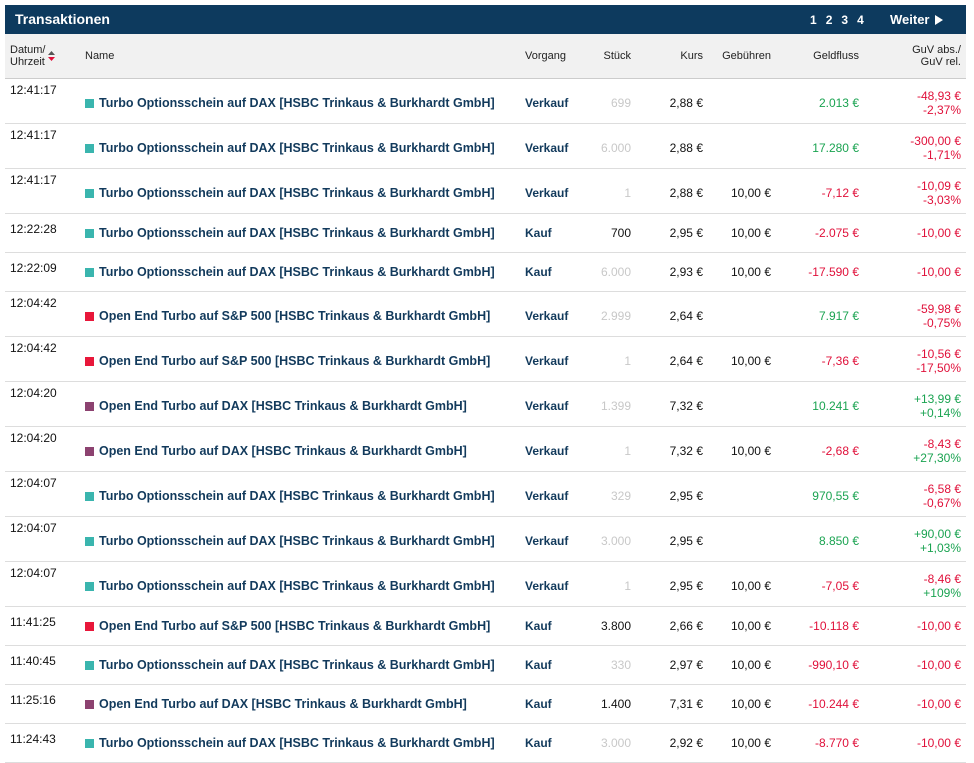 Image resolution: width=974 pixels, height=763 pixels. Describe the element at coordinates (941, 154) in the screenshot. I see `pnl-rel: -1,71%` at that location.